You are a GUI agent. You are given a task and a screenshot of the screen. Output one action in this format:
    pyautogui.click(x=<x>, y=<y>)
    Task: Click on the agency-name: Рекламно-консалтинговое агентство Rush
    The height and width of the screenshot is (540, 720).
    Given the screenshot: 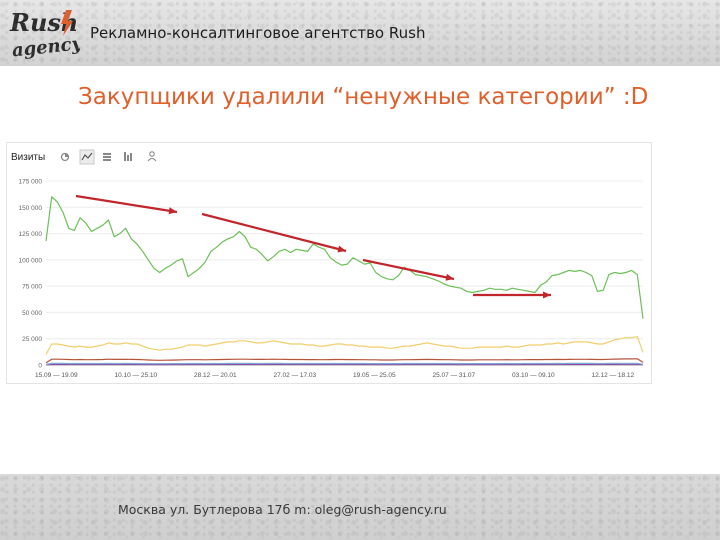 What is the action you would take?
    pyautogui.click(x=258, y=33)
    